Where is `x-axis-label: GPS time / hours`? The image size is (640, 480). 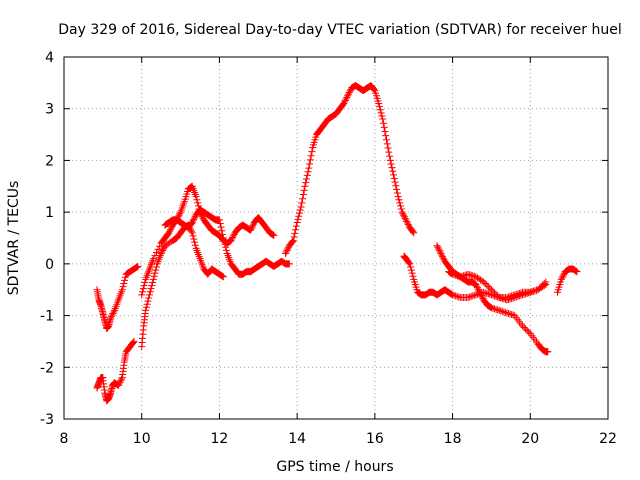 x-axis-label: GPS time / hours is located at coordinates (334, 467).